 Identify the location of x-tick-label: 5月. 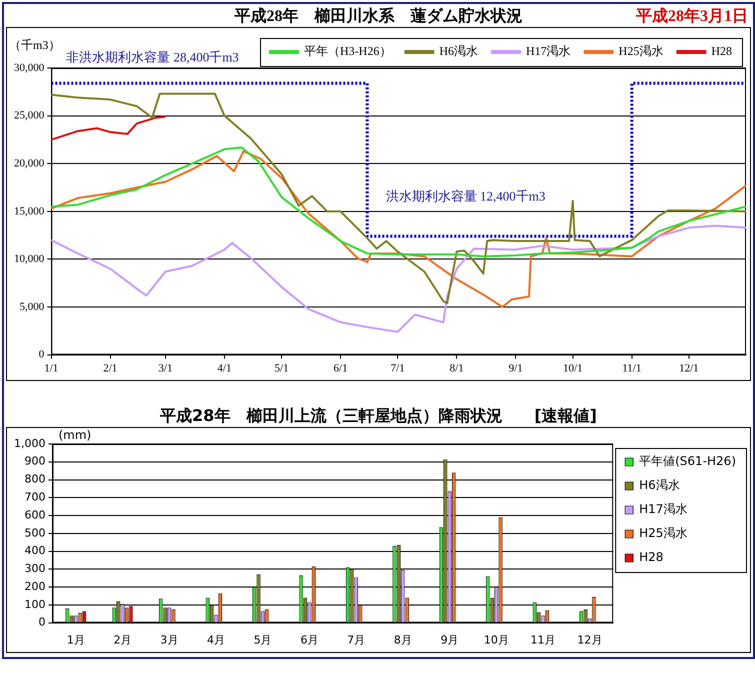
(263, 639).